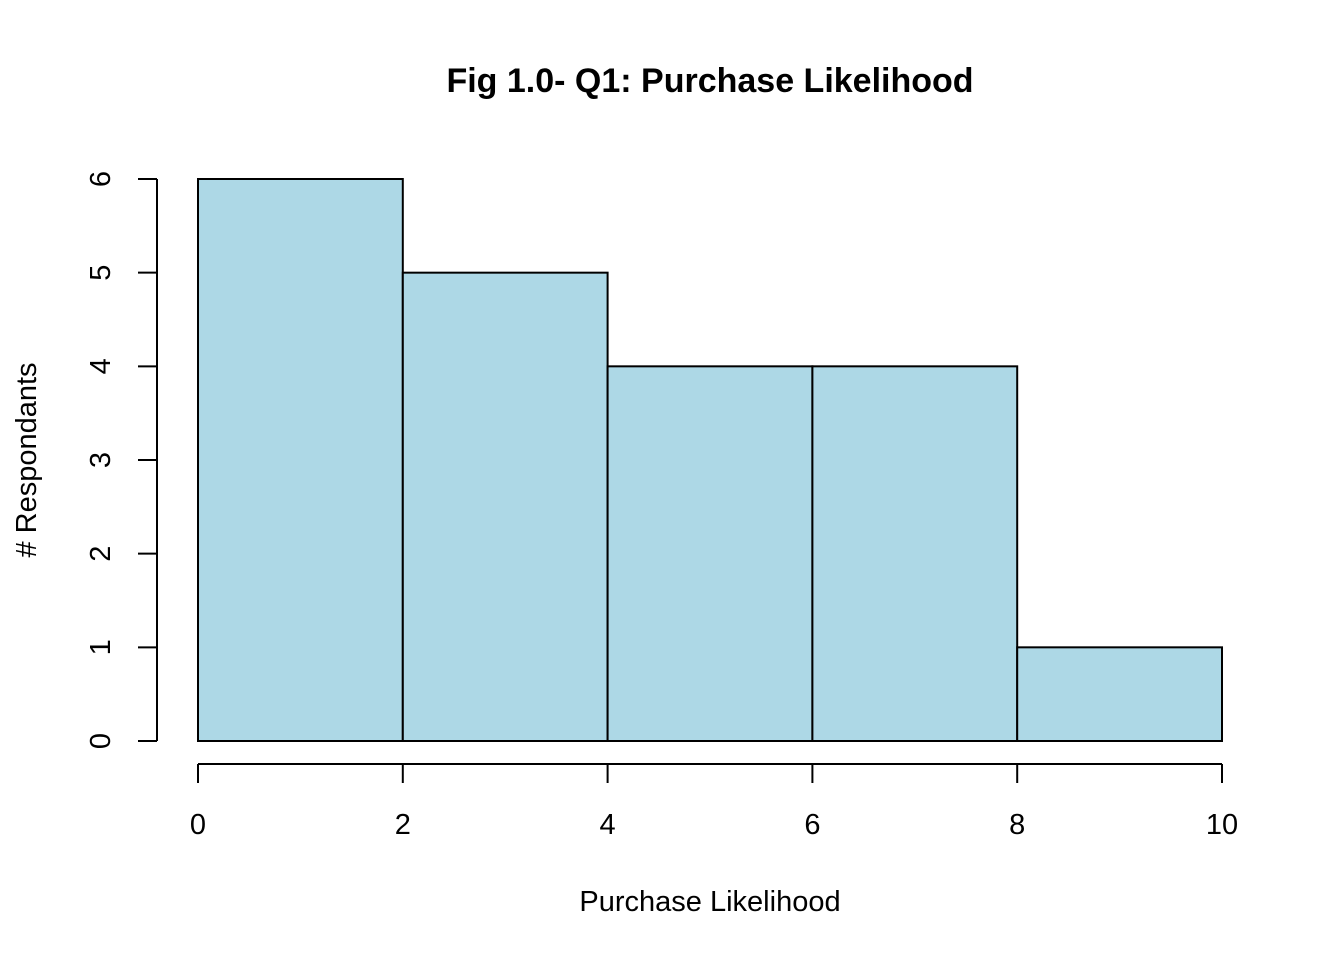 This screenshot has height=960, width=1344. Describe the element at coordinates (1017, 825) in the screenshot. I see `x-tick-label: 8` at that location.